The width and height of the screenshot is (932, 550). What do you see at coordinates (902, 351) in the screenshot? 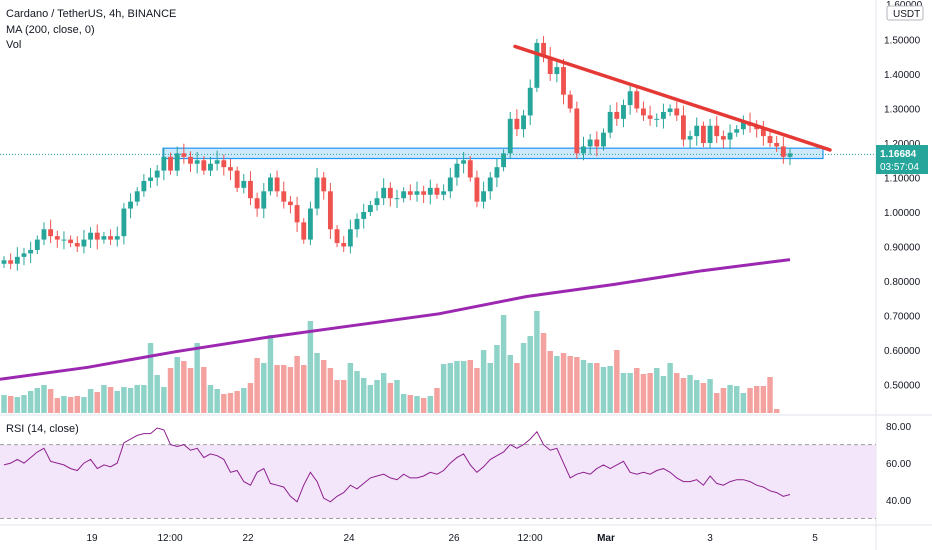
I see `price-tick-label: 0.60000` at bounding box center [902, 351].